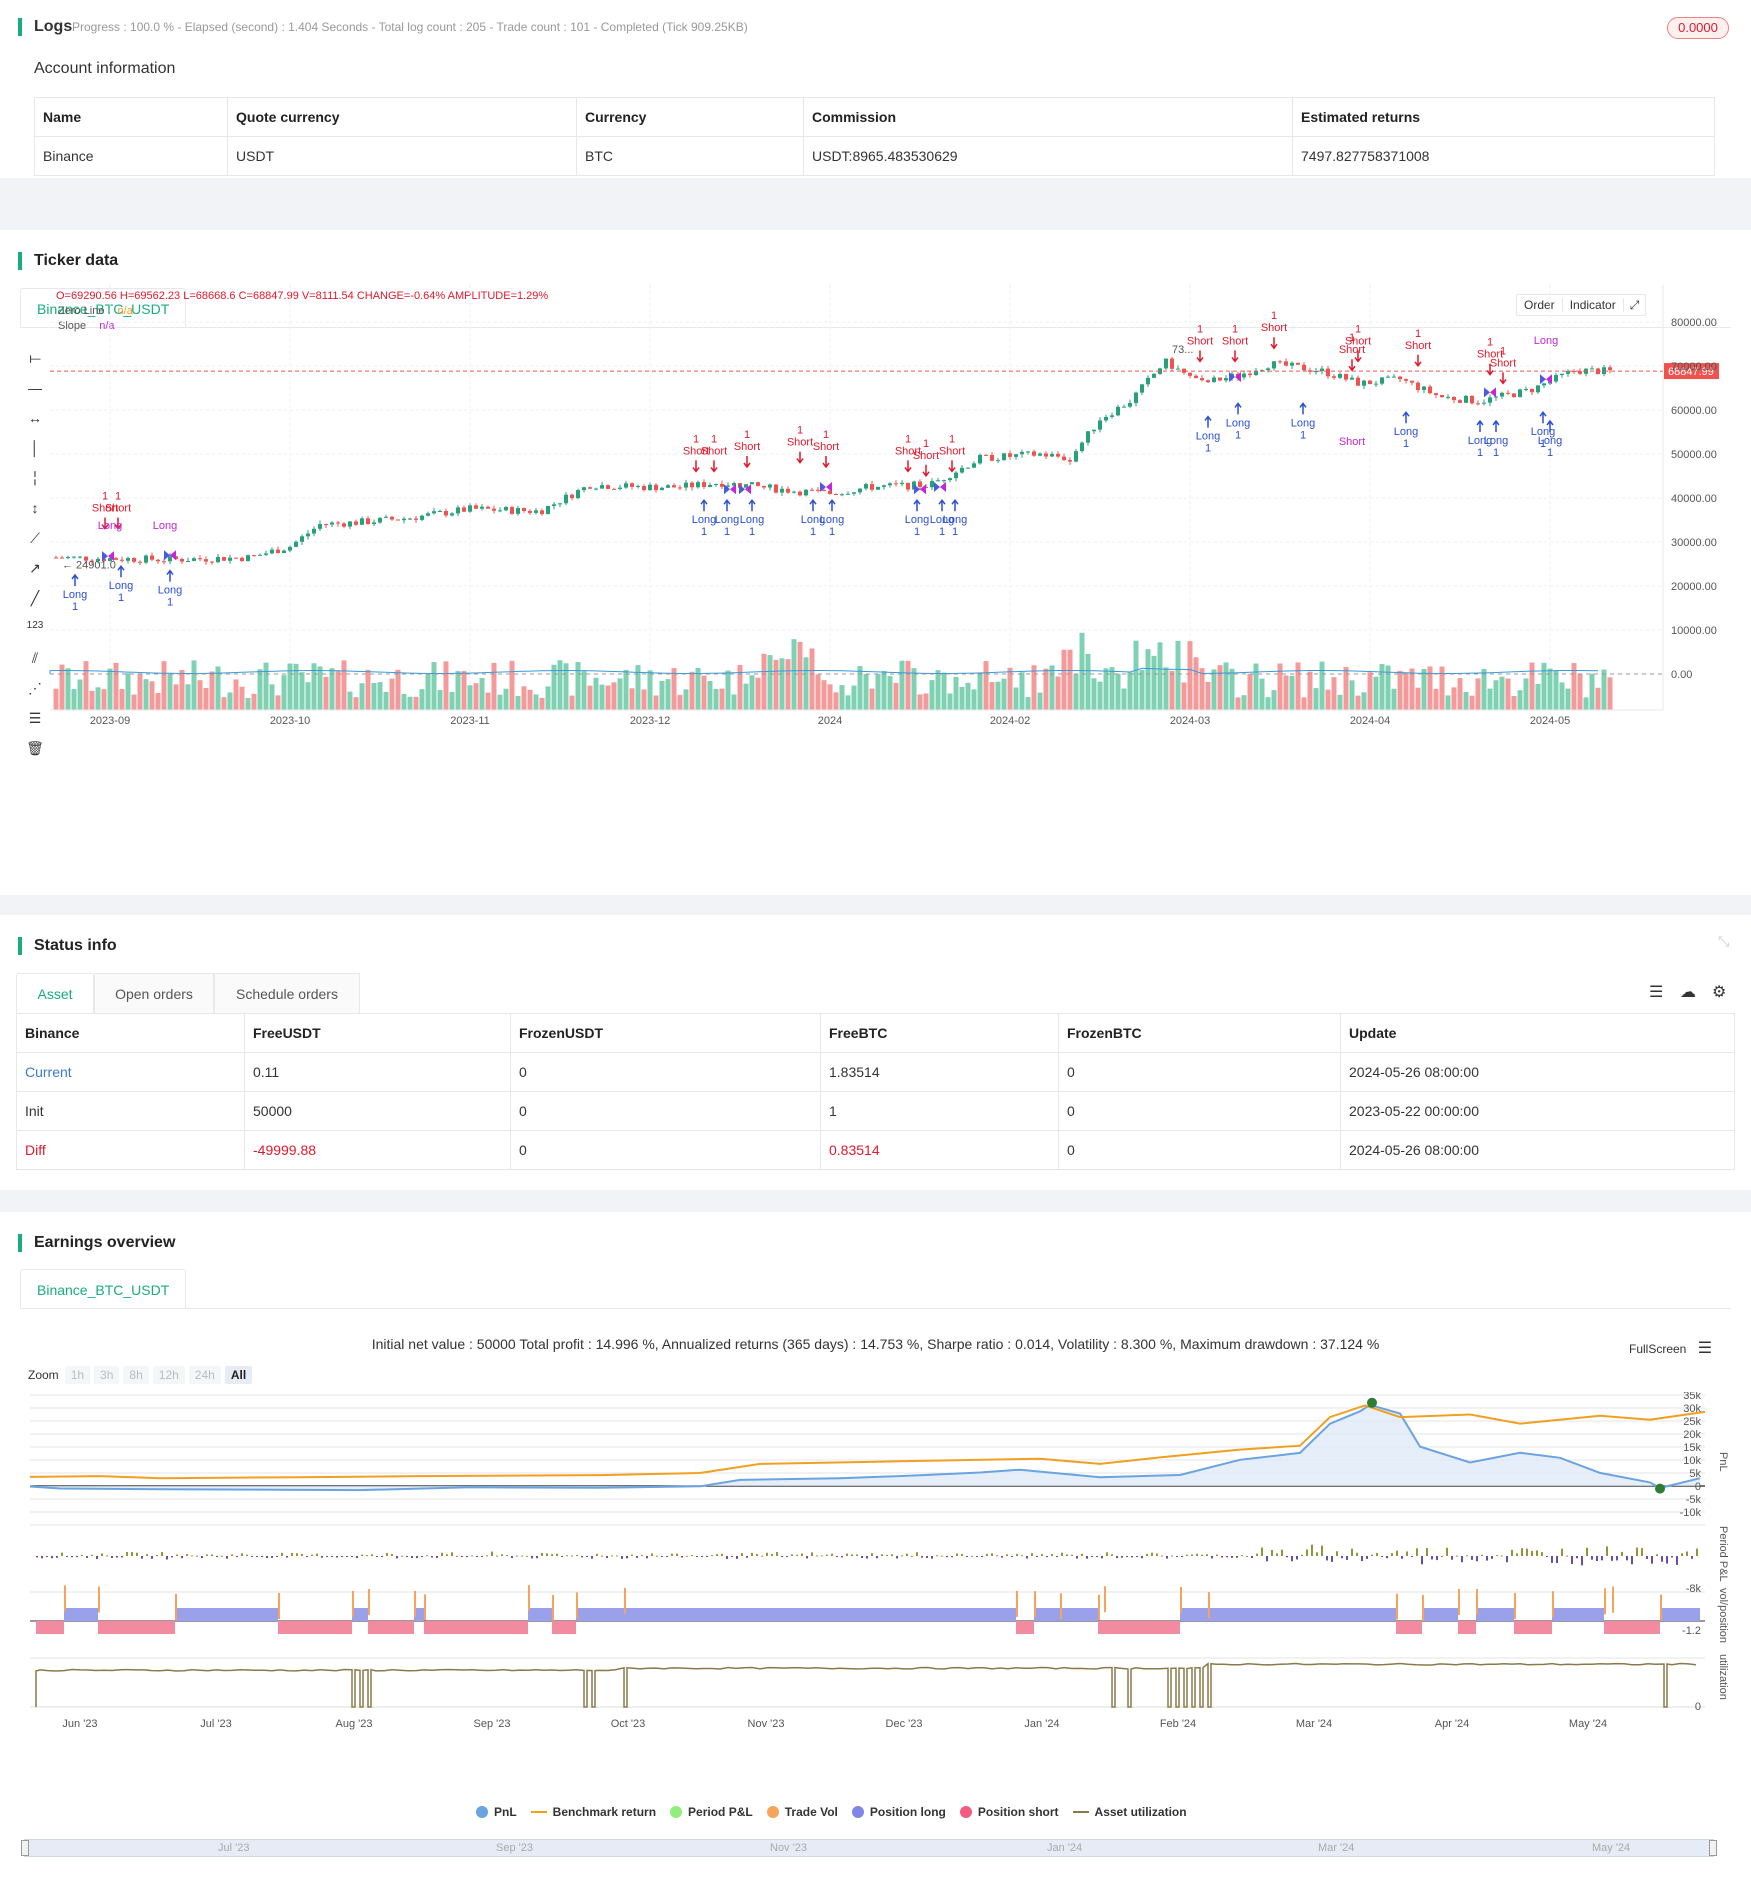 The width and height of the screenshot is (1751, 1890). I want to click on vertical-segment-tool-icon: ╎, so click(35, 478).